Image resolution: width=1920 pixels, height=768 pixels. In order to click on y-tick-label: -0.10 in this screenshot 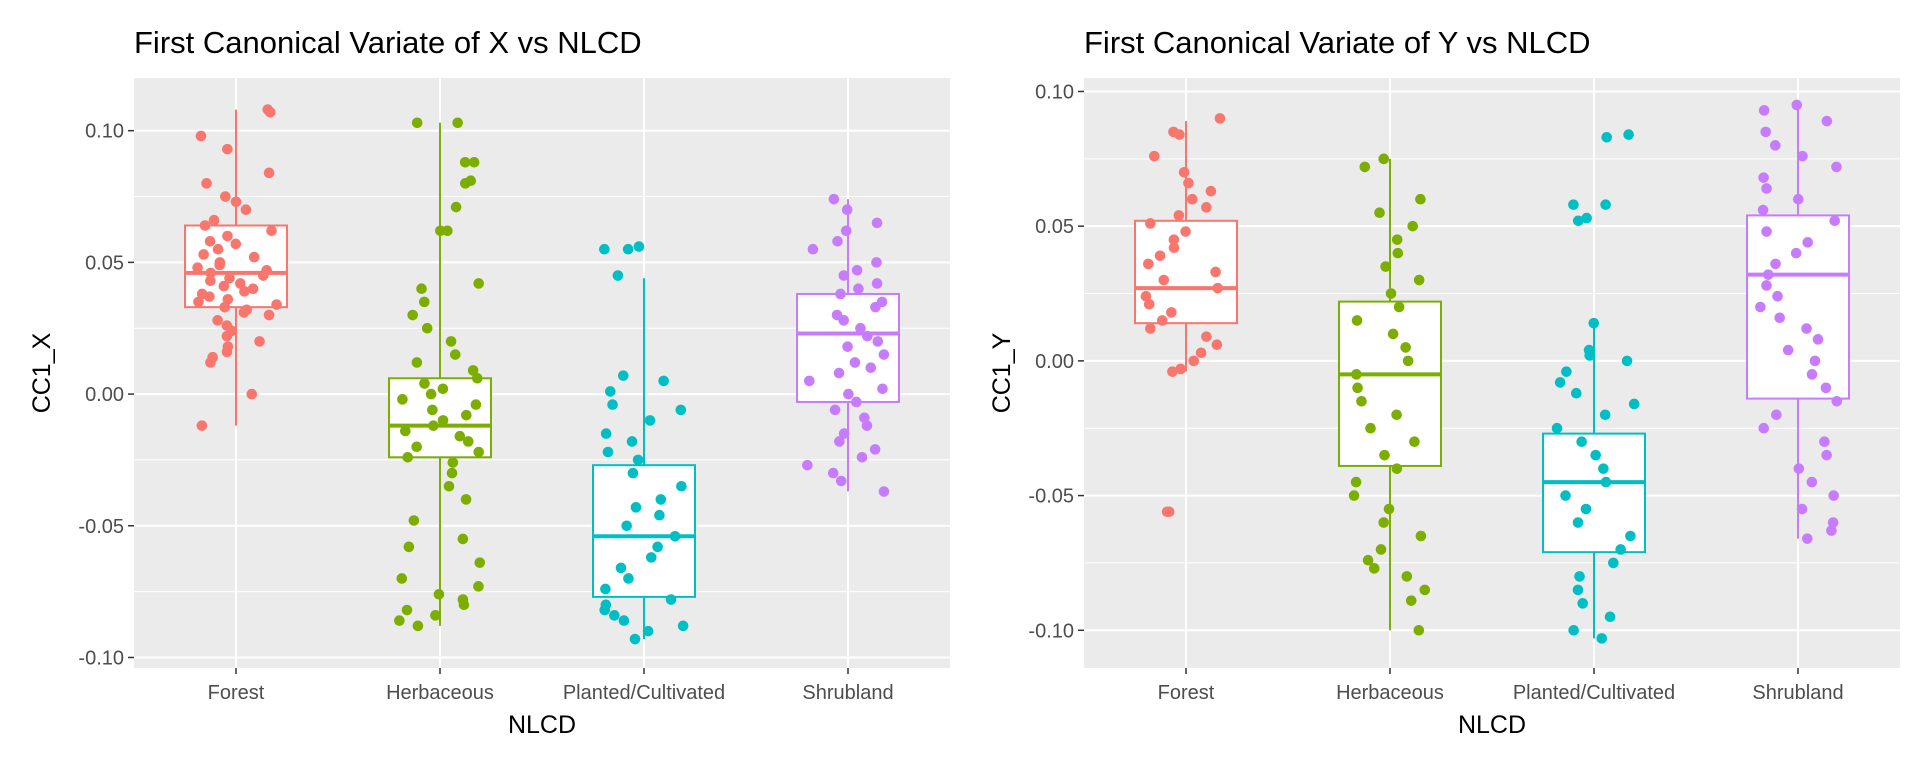, I will do `click(1051, 631)`.